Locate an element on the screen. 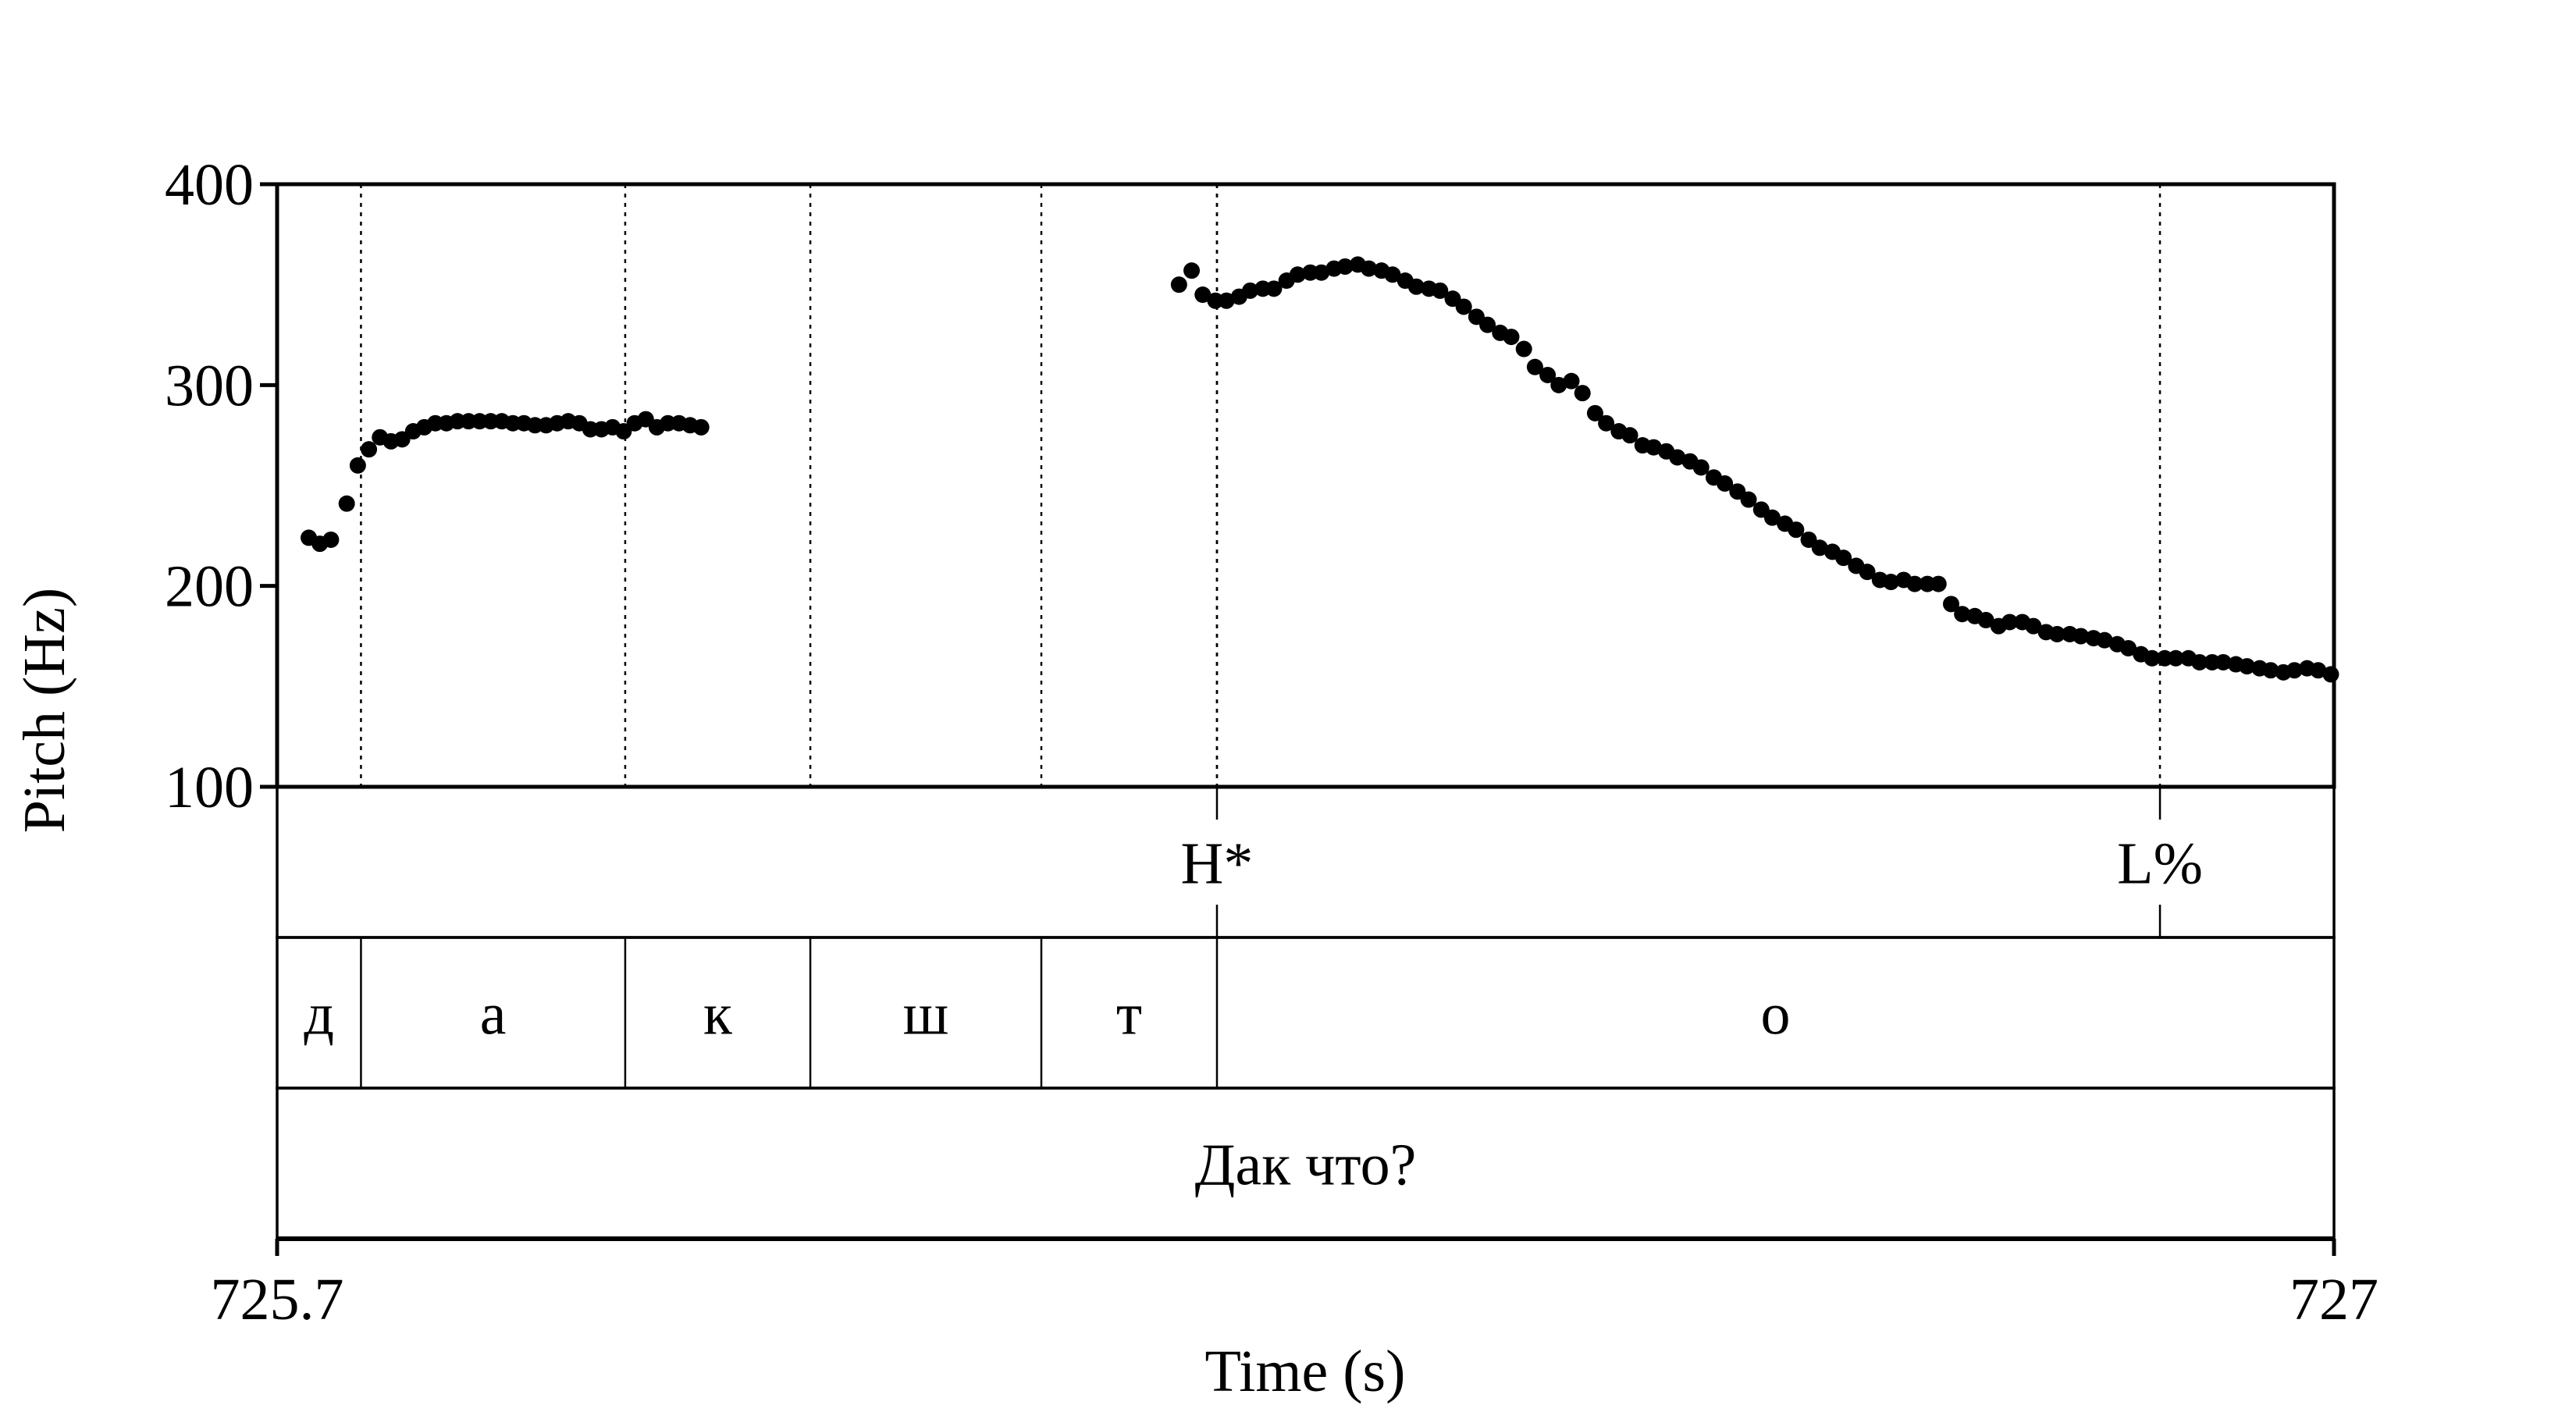  segment-label: д is located at coordinates (319, 1015).